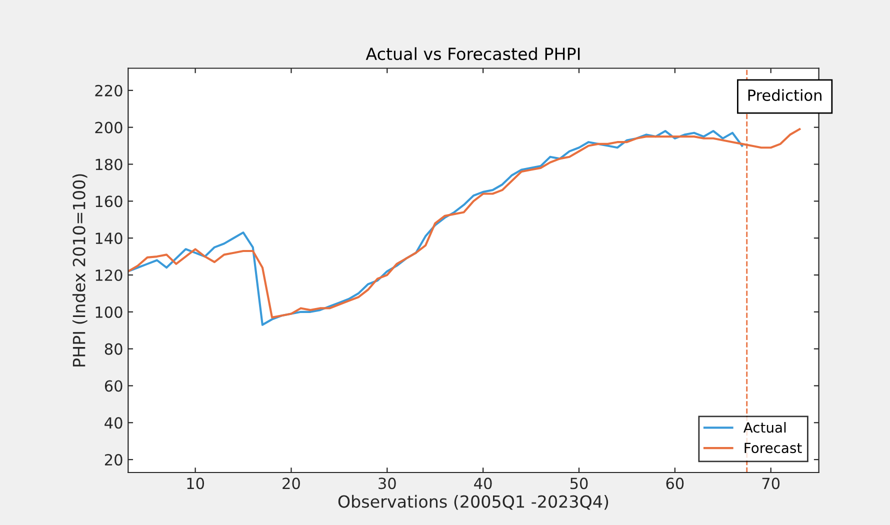 The height and width of the screenshot is (525, 890). Describe the element at coordinates (113, 349) in the screenshot. I see `y-tick-label: 80` at that location.